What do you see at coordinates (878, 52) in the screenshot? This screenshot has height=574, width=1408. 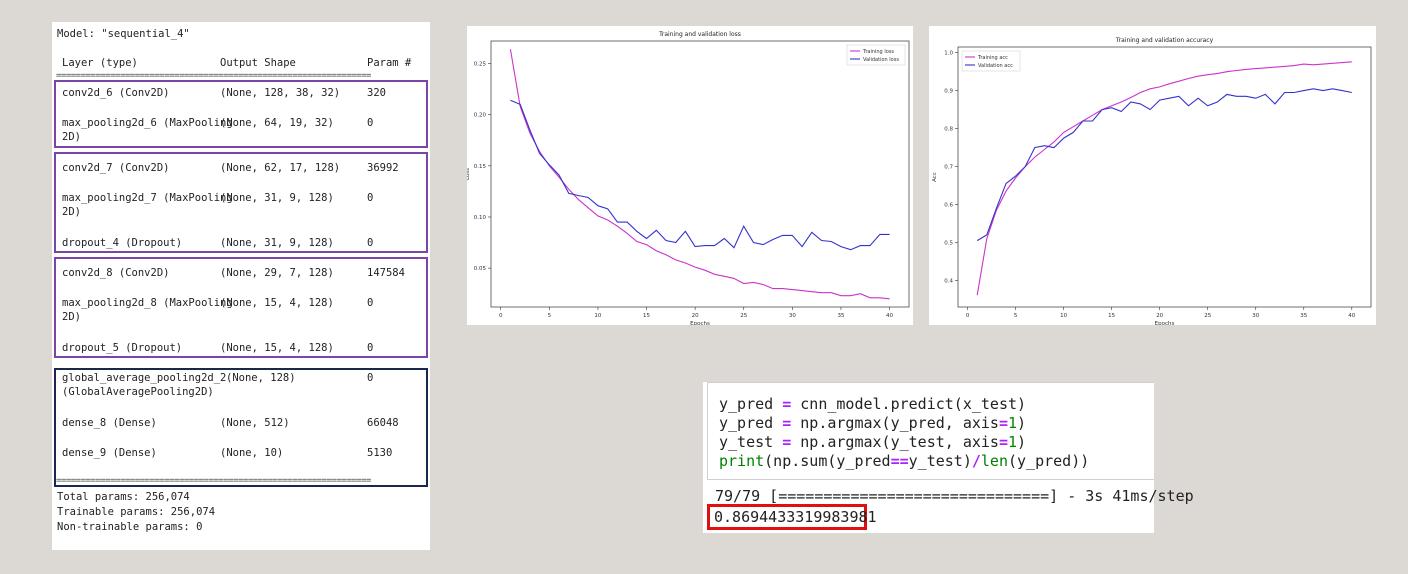 I see `legend-label: Training loss` at bounding box center [878, 52].